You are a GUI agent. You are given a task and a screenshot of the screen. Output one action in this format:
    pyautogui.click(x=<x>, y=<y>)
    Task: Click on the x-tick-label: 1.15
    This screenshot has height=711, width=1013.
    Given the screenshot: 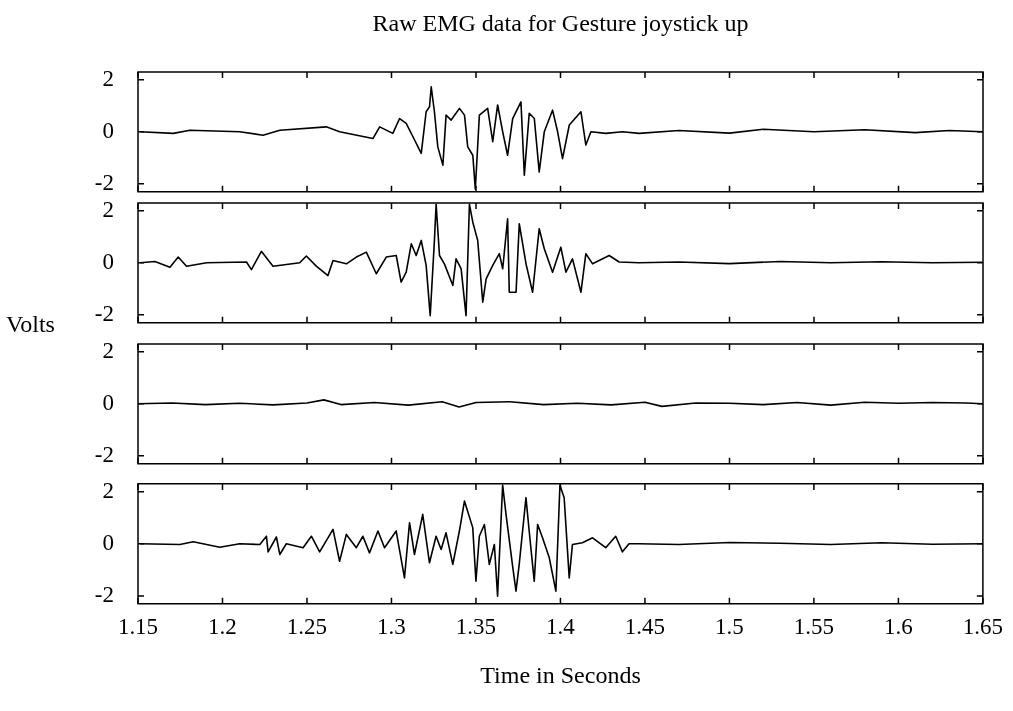 What is the action you would take?
    pyautogui.click(x=138, y=625)
    